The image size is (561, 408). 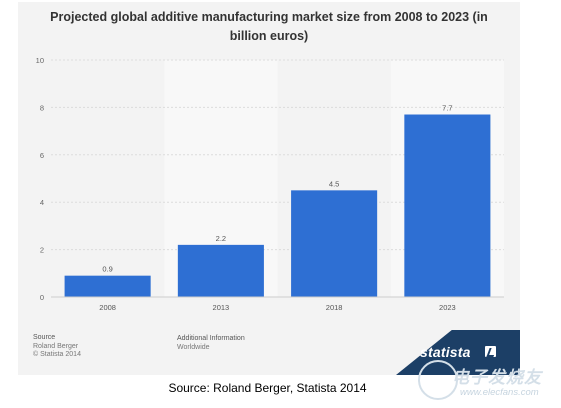 What do you see at coordinates (44, 337) in the screenshot?
I see `source-heading: Source` at bounding box center [44, 337].